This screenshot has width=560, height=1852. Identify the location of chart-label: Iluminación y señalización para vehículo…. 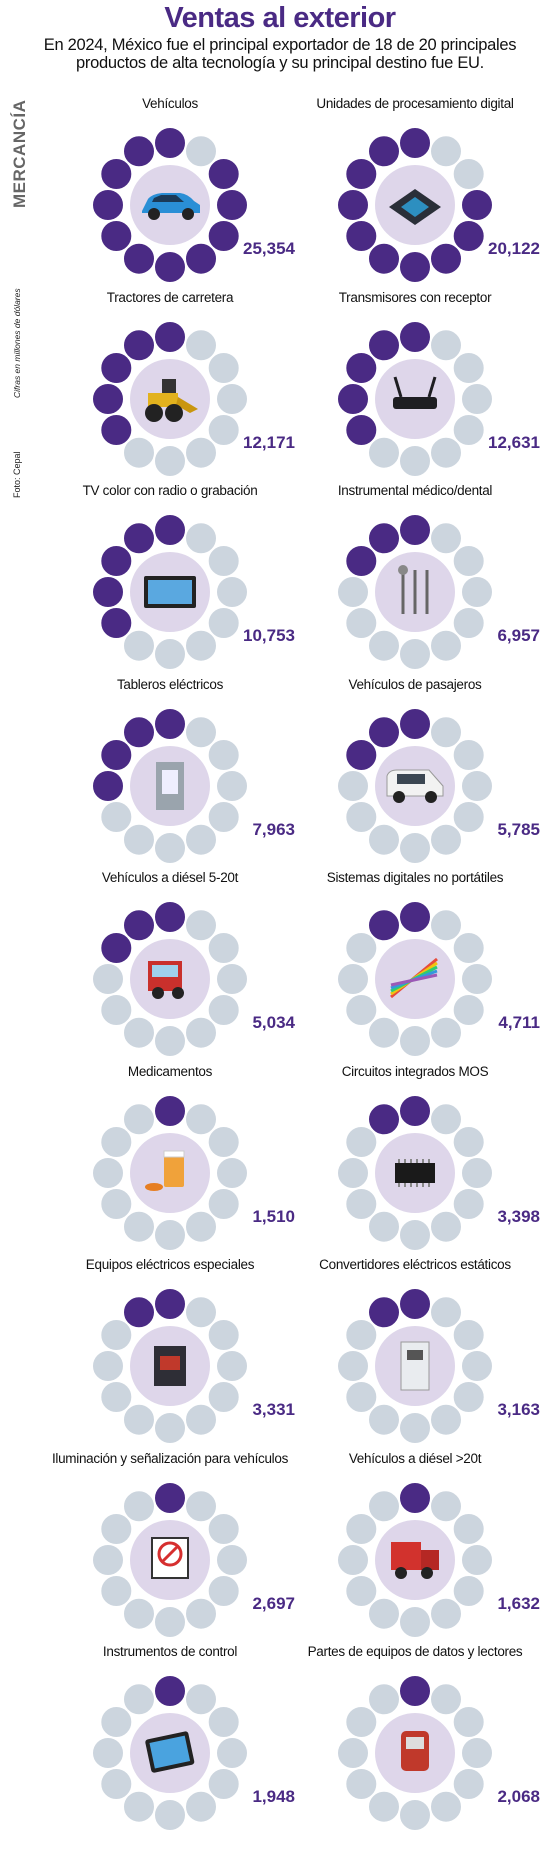
(170, 1458).